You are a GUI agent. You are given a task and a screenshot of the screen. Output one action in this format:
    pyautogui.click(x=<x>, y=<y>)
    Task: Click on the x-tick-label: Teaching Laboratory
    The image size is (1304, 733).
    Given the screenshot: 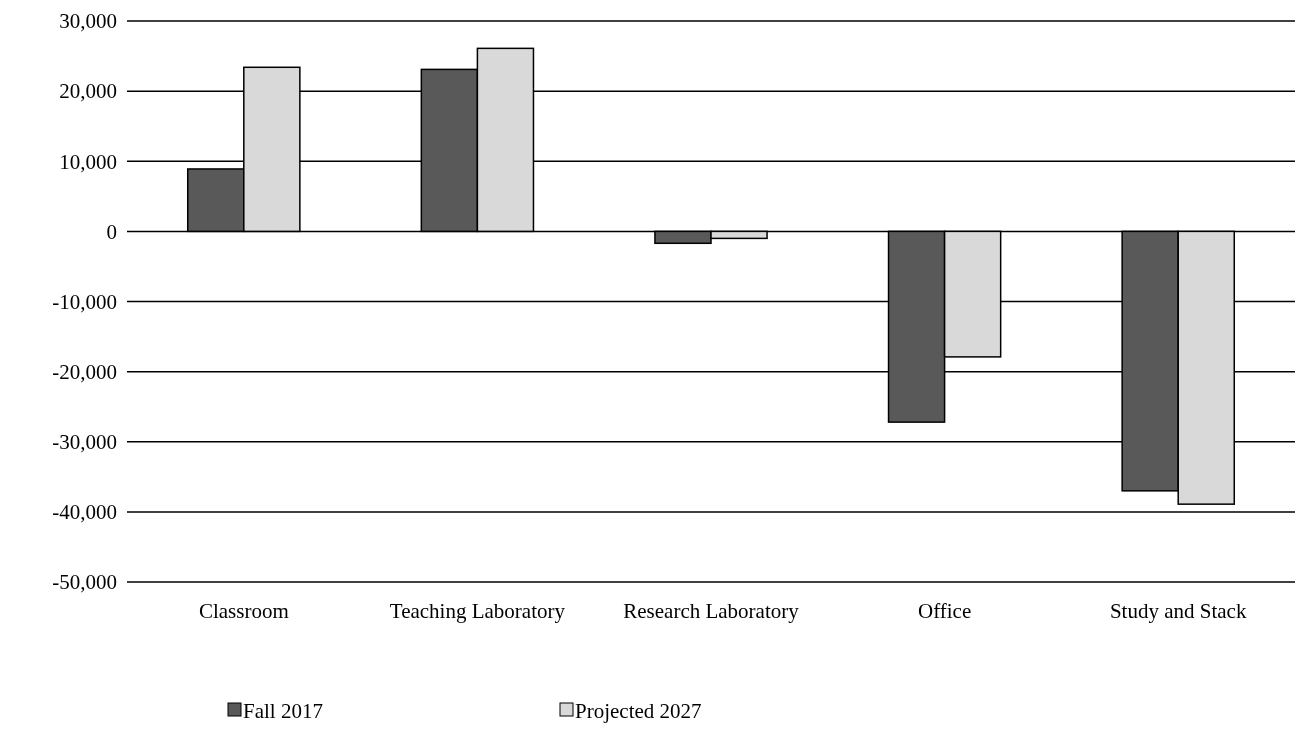 What is the action you would take?
    pyautogui.click(x=477, y=611)
    